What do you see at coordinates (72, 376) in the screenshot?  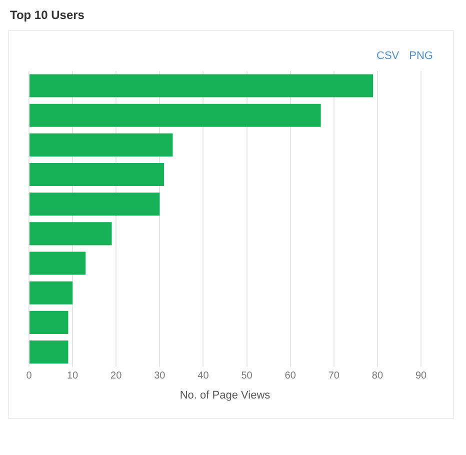 I see `x-tick-label: 10` at bounding box center [72, 376].